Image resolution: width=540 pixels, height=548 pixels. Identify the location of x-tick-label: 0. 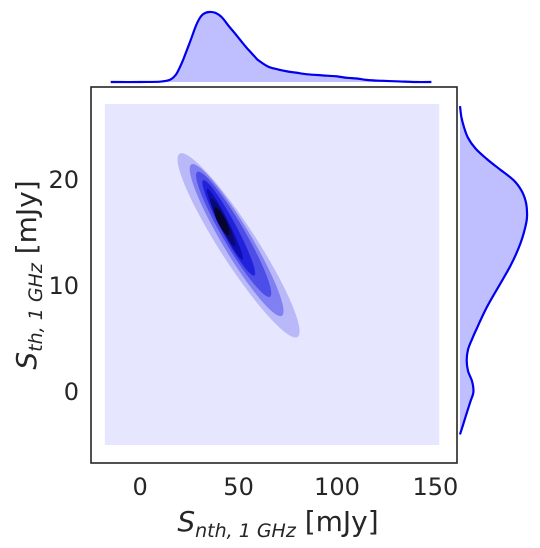
(140, 487).